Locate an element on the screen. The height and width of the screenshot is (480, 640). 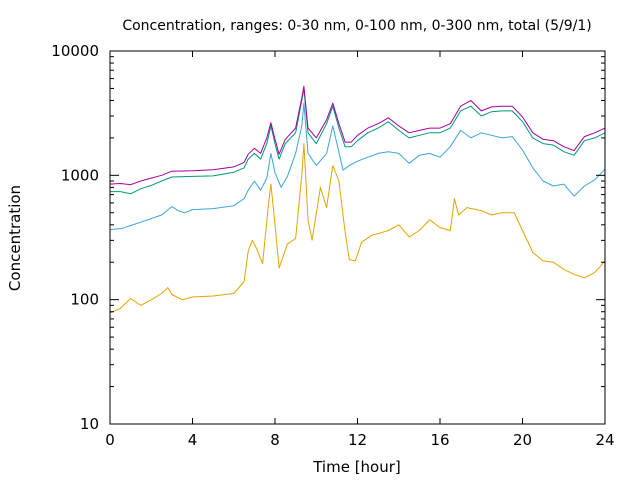
y-axis-label: Concentration is located at coordinates (15, 238).